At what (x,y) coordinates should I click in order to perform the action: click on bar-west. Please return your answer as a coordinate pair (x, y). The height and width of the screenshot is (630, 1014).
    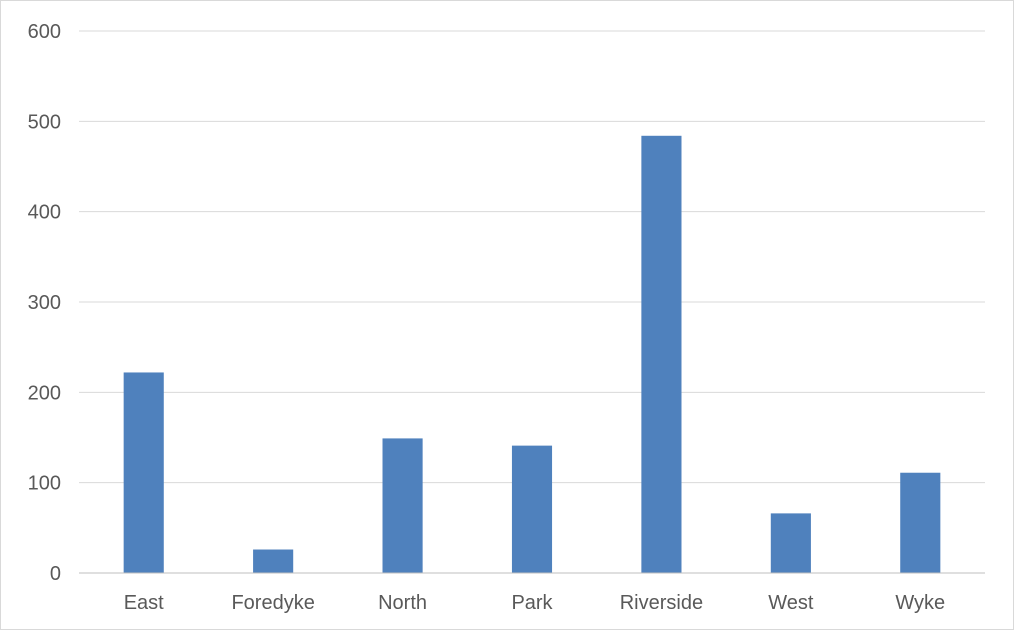
    Looking at the image, I should click on (790, 543).